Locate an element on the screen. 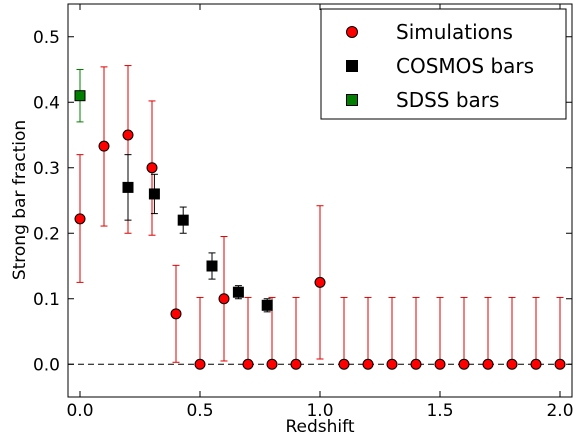 Image resolution: width=577 pixels, height=437 pixels. x-tick-label: 0.5 is located at coordinates (199, 411).